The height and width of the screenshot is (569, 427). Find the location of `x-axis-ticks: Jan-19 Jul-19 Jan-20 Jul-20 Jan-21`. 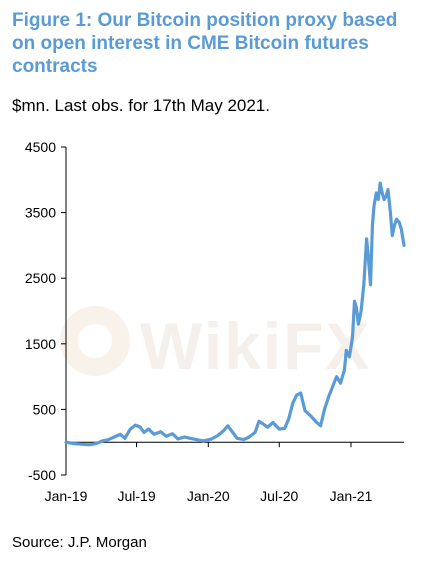

x-axis-ticks: Jan-19 Jul-19 Jan-20 Jul-20 Jan-21 is located at coordinates (209, 473).